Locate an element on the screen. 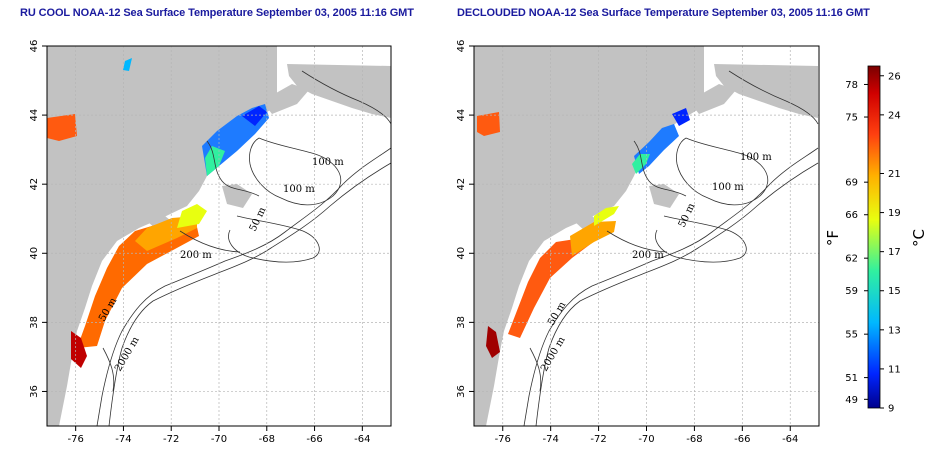 The width and height of the screenshot is (950, 475). right-map-lon-label: -74 is located at coordinates (550, 439).